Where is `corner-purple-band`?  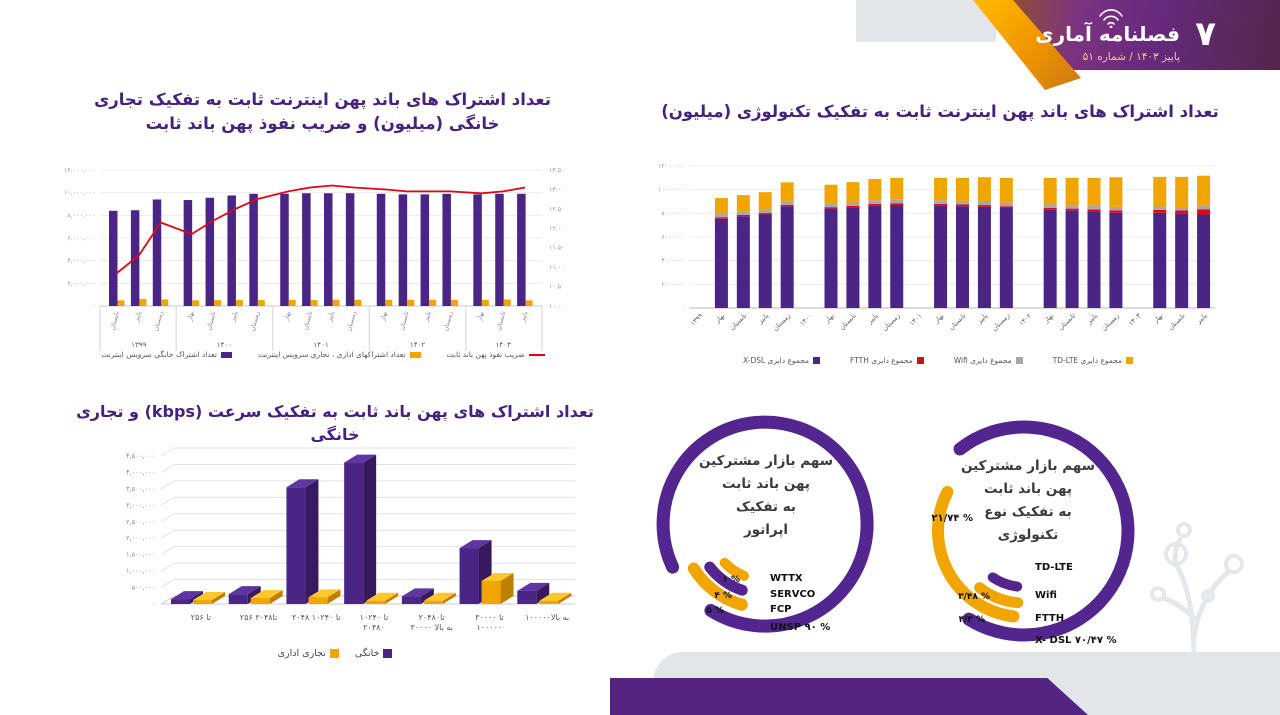
corner-purple-band is located at coordinates (849, 696).